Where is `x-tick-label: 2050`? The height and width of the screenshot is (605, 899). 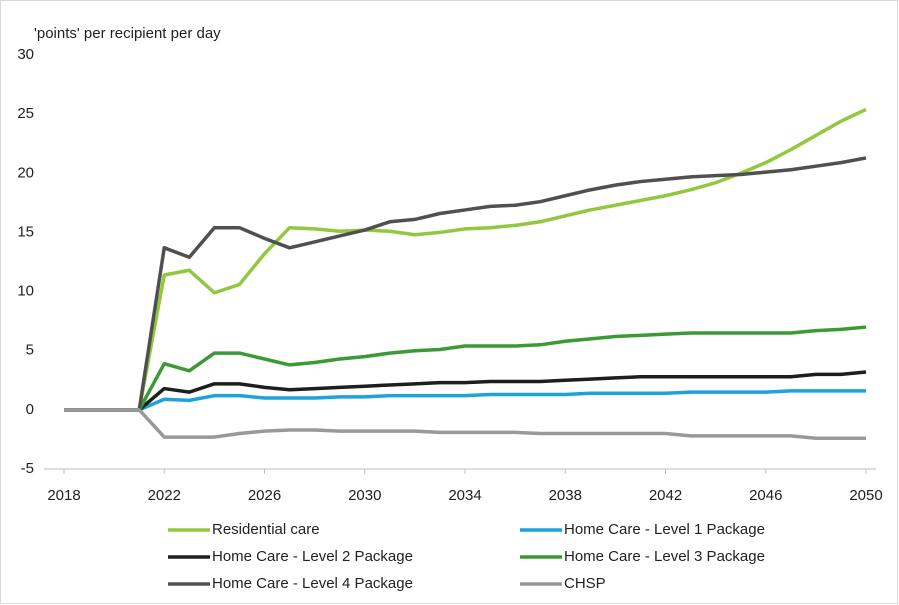 x-tick-label: 2050 is located at coordinates (865, 495).